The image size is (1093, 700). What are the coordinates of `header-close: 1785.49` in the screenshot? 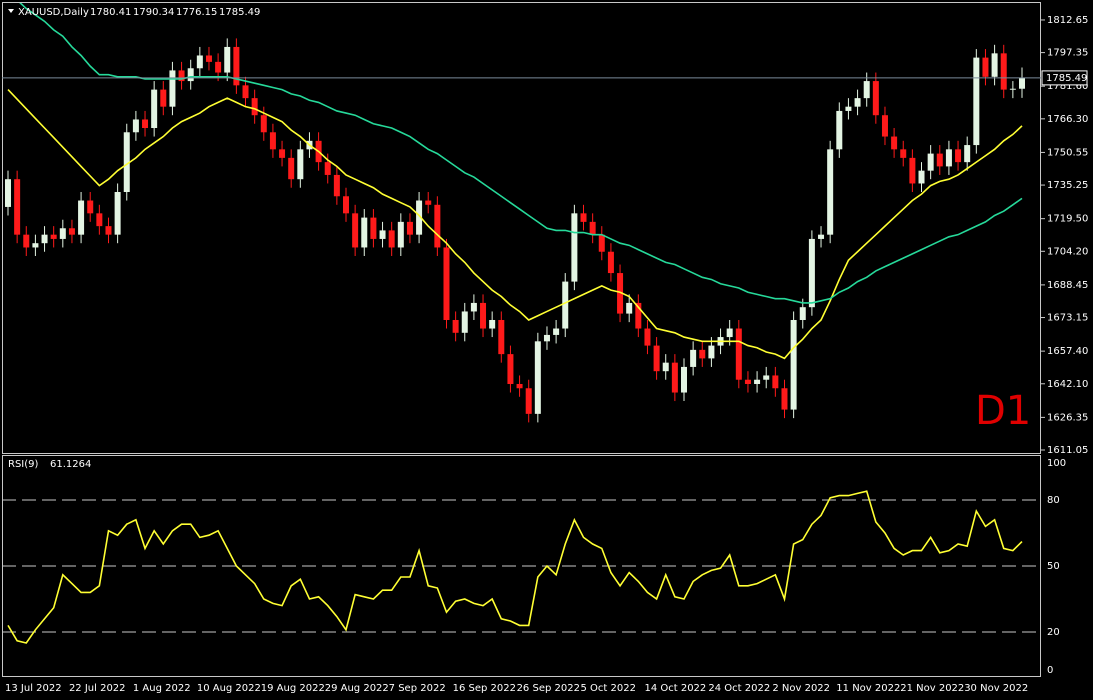 It's located at (239, 12).